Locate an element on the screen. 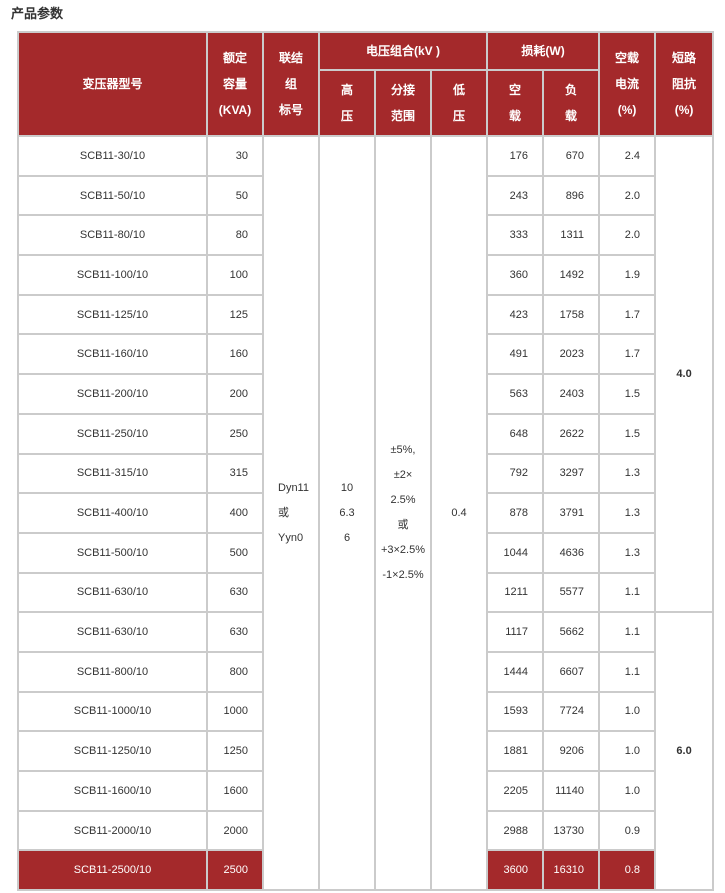 The height and width of the screenshot is (893, 725). wiring-group-cell: Dyn11 或 Yyn0 is located at coordinates (291, 513).